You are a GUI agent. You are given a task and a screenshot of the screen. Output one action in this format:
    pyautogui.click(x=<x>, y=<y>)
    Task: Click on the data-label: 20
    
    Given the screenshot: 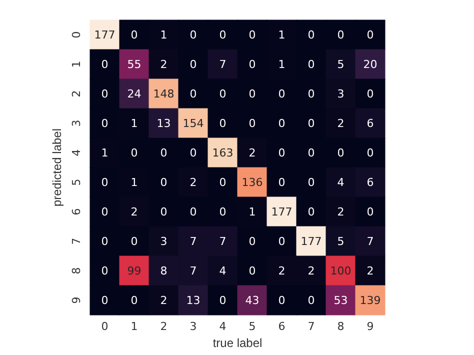 What is the action you would take?
    pyautogui.click(x=370, y=64)
    